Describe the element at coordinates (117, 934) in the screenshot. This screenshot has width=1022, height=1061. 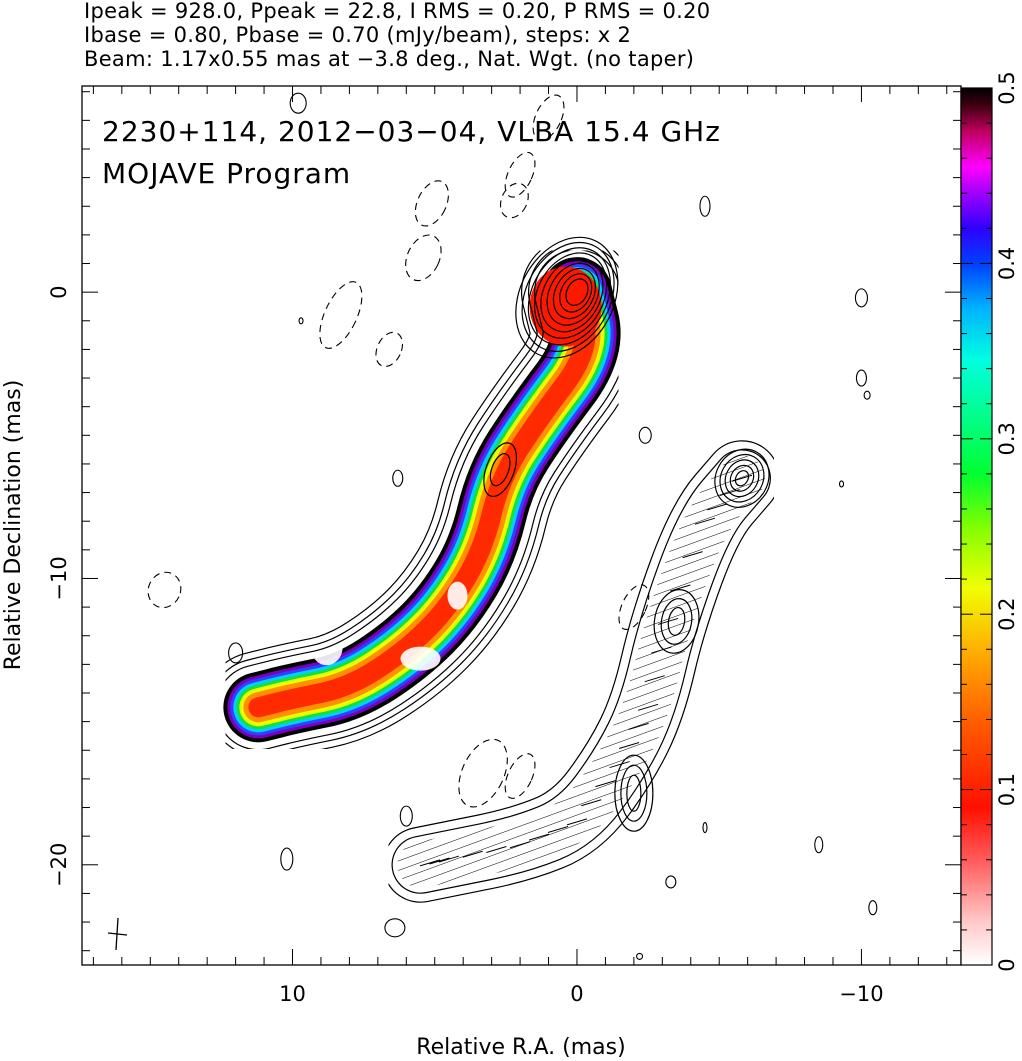
I see `beam-symbol` at that location.